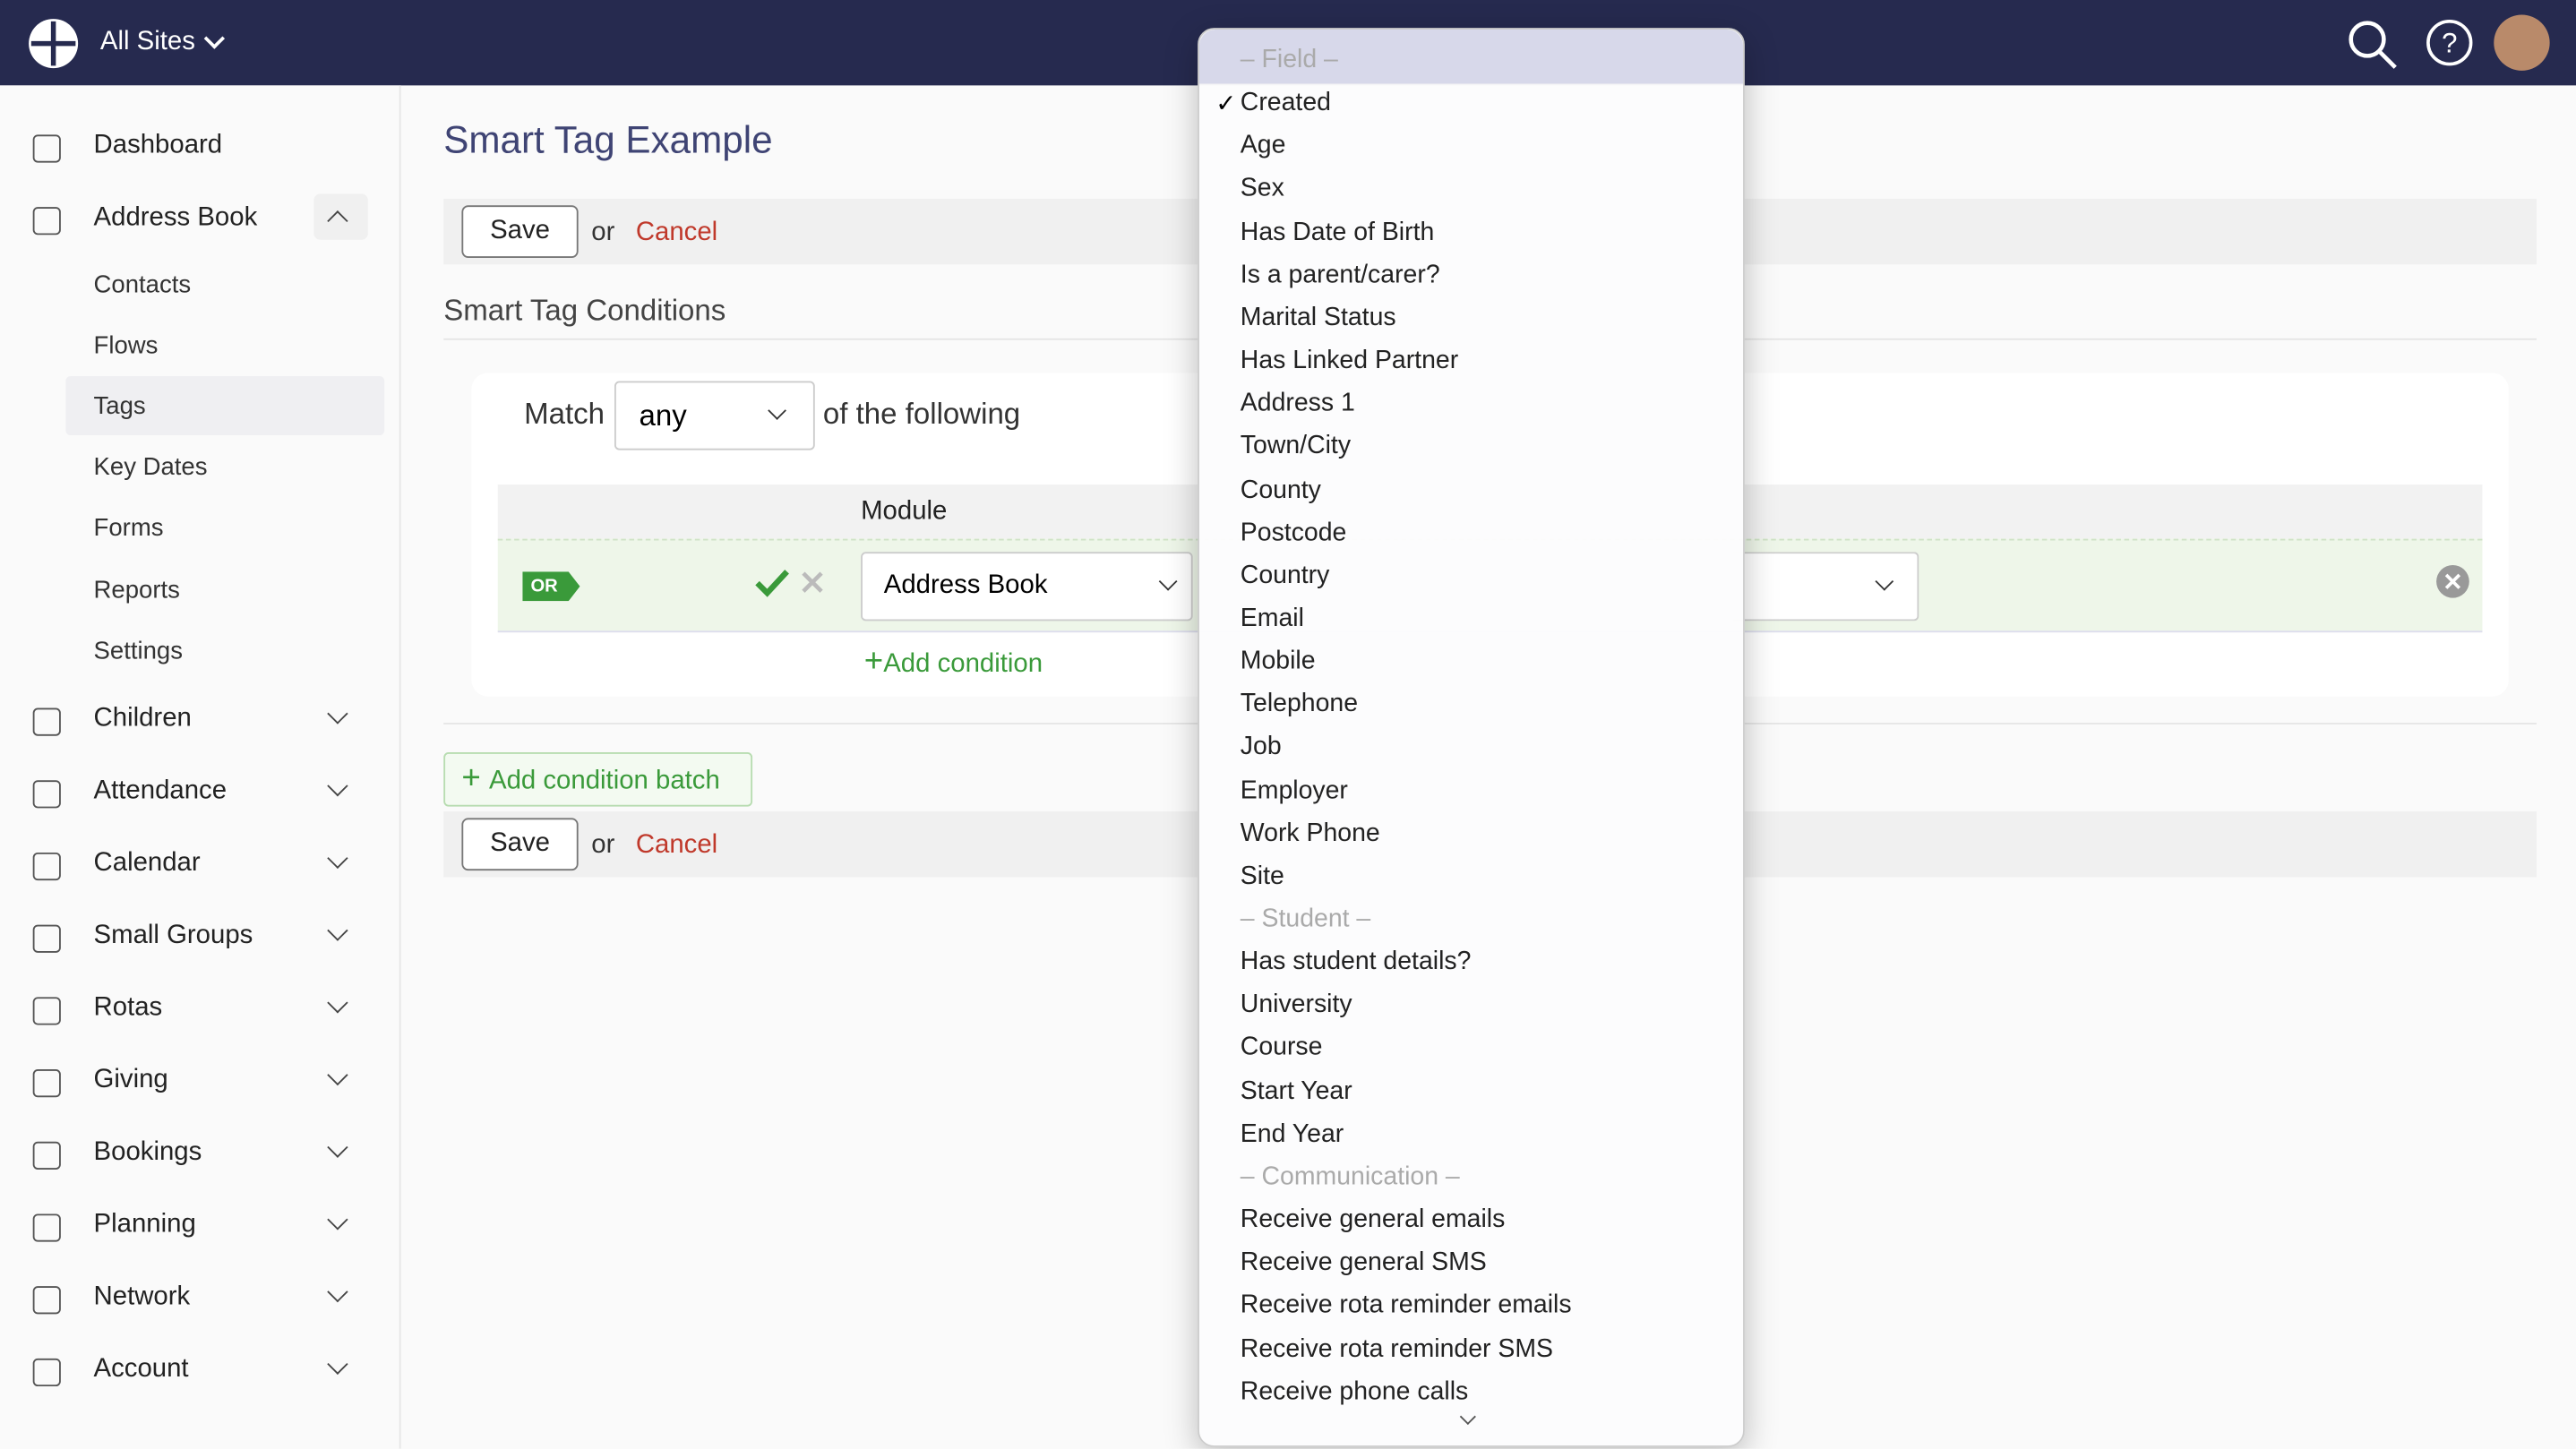 The height and width of the screenshot is (1449, 2576). I want to click on highlight, so click(1471, 57).